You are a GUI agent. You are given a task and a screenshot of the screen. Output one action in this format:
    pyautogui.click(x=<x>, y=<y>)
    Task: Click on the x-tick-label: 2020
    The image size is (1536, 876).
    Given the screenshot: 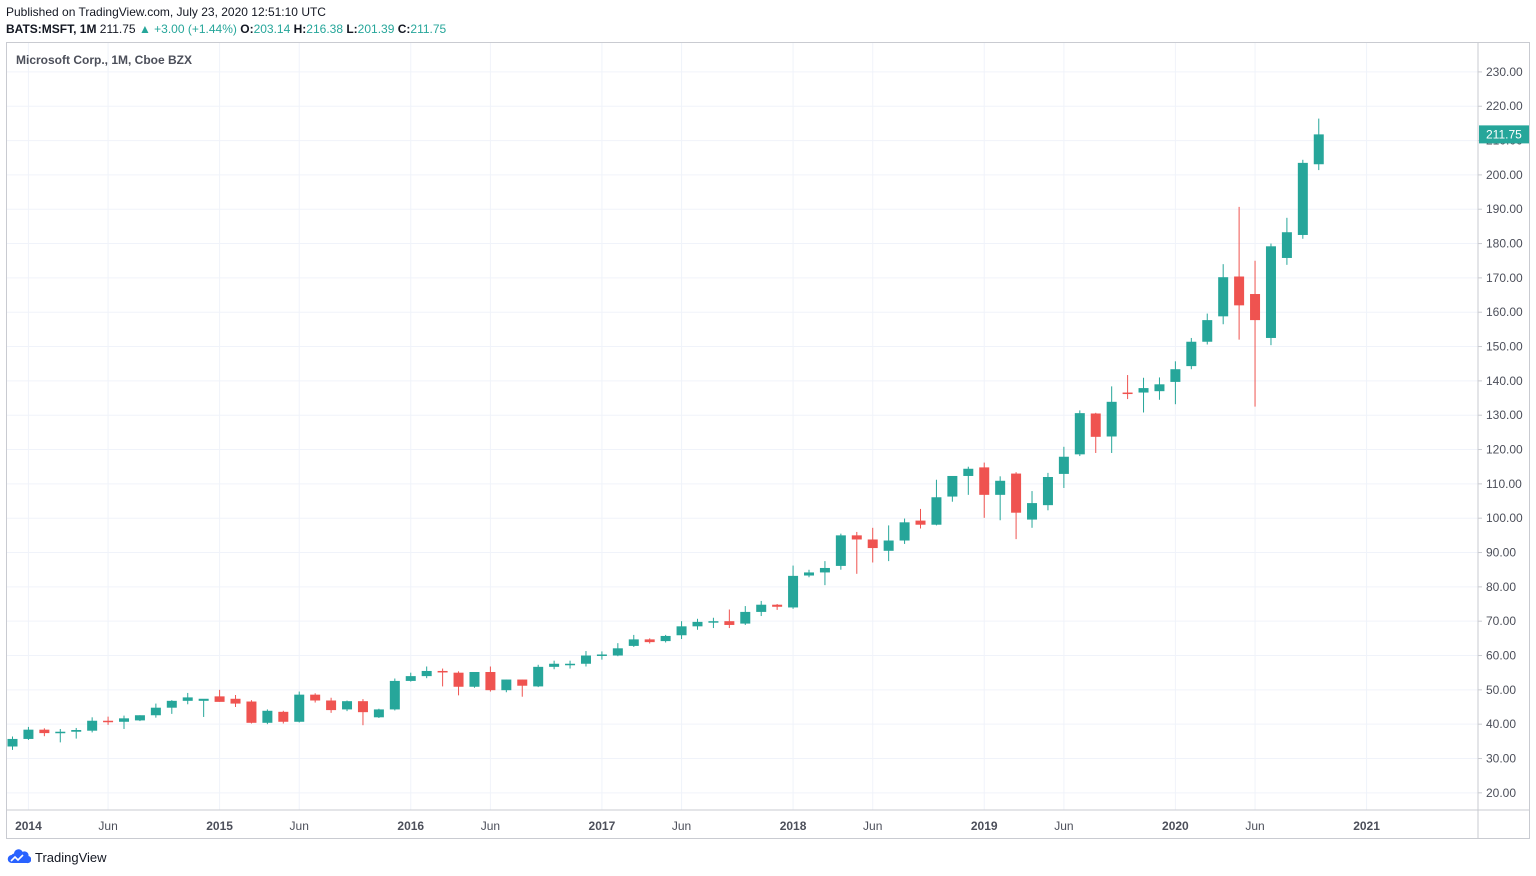 What is the action you would take?
    pyautogui.click(x=1175, y=826)
    